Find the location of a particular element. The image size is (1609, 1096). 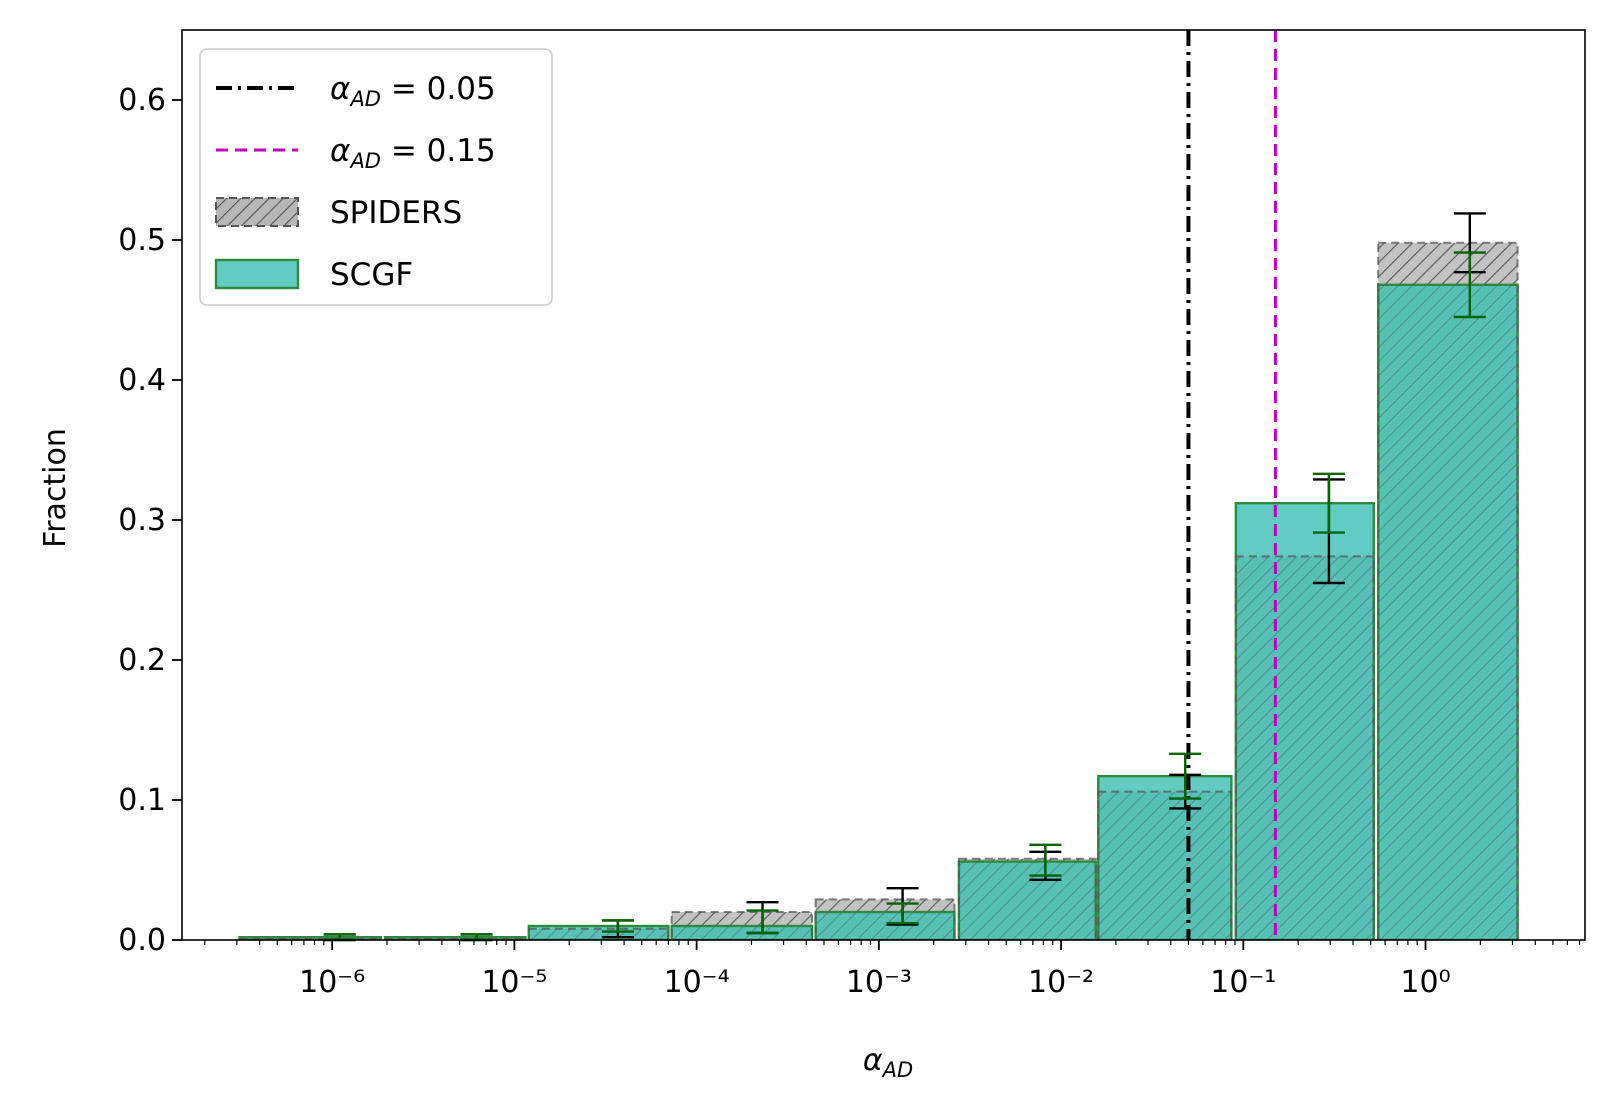

legend: αAD = 0.05 αAD = 0.15 SPIDERS SCGF is located at coordinates (376, 177).